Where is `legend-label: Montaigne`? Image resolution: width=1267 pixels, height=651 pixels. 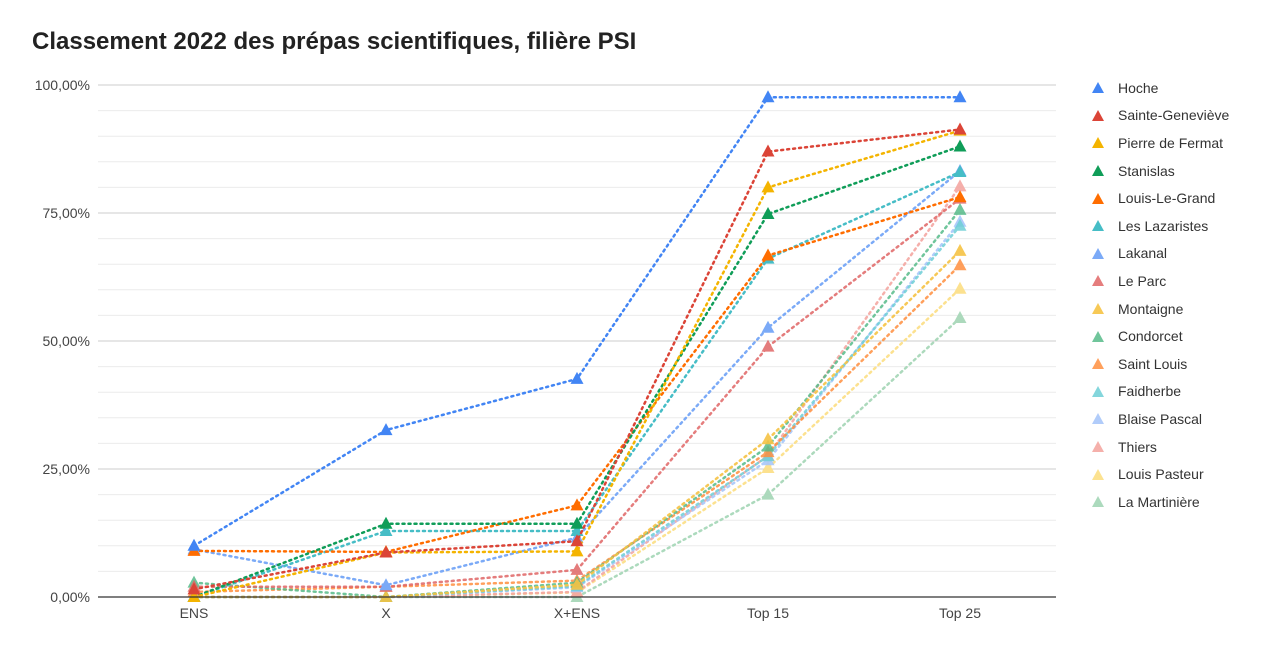
legend-label: Montaigne is located at coordinates (1151, 308).